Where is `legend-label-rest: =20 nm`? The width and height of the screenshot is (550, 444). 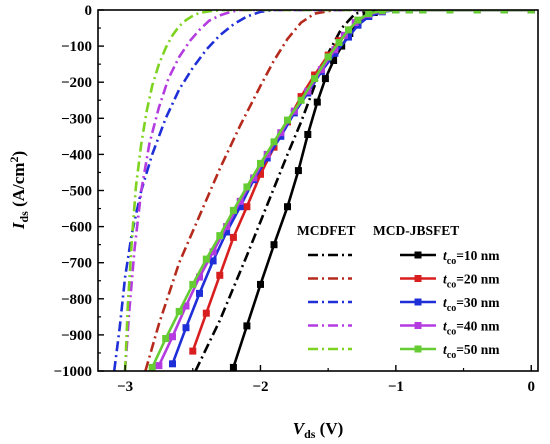 legend-label-rest: =20 nm is located at coordinates (478, 279).